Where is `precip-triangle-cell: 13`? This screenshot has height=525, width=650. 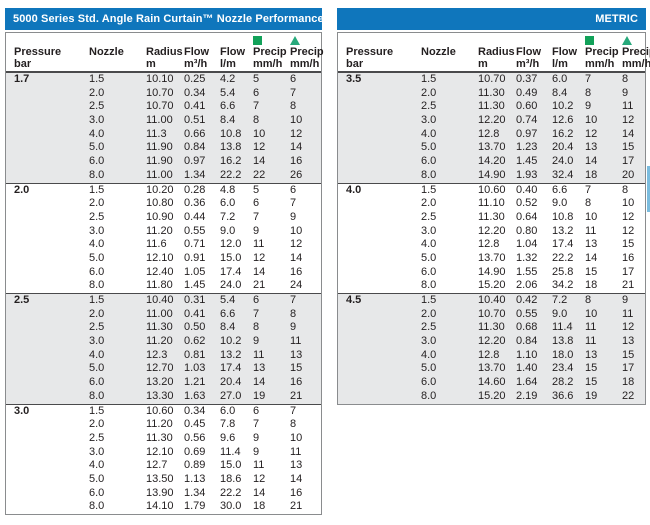
precip-triangle-cell: 13 is located at coordinates (296, 354).